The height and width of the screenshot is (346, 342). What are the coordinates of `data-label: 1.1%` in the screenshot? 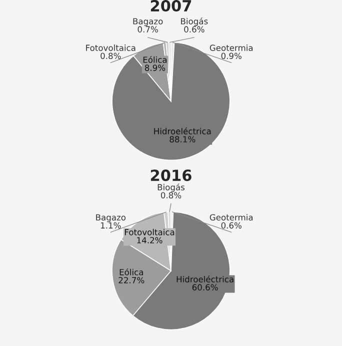 It's located at (110, 225).